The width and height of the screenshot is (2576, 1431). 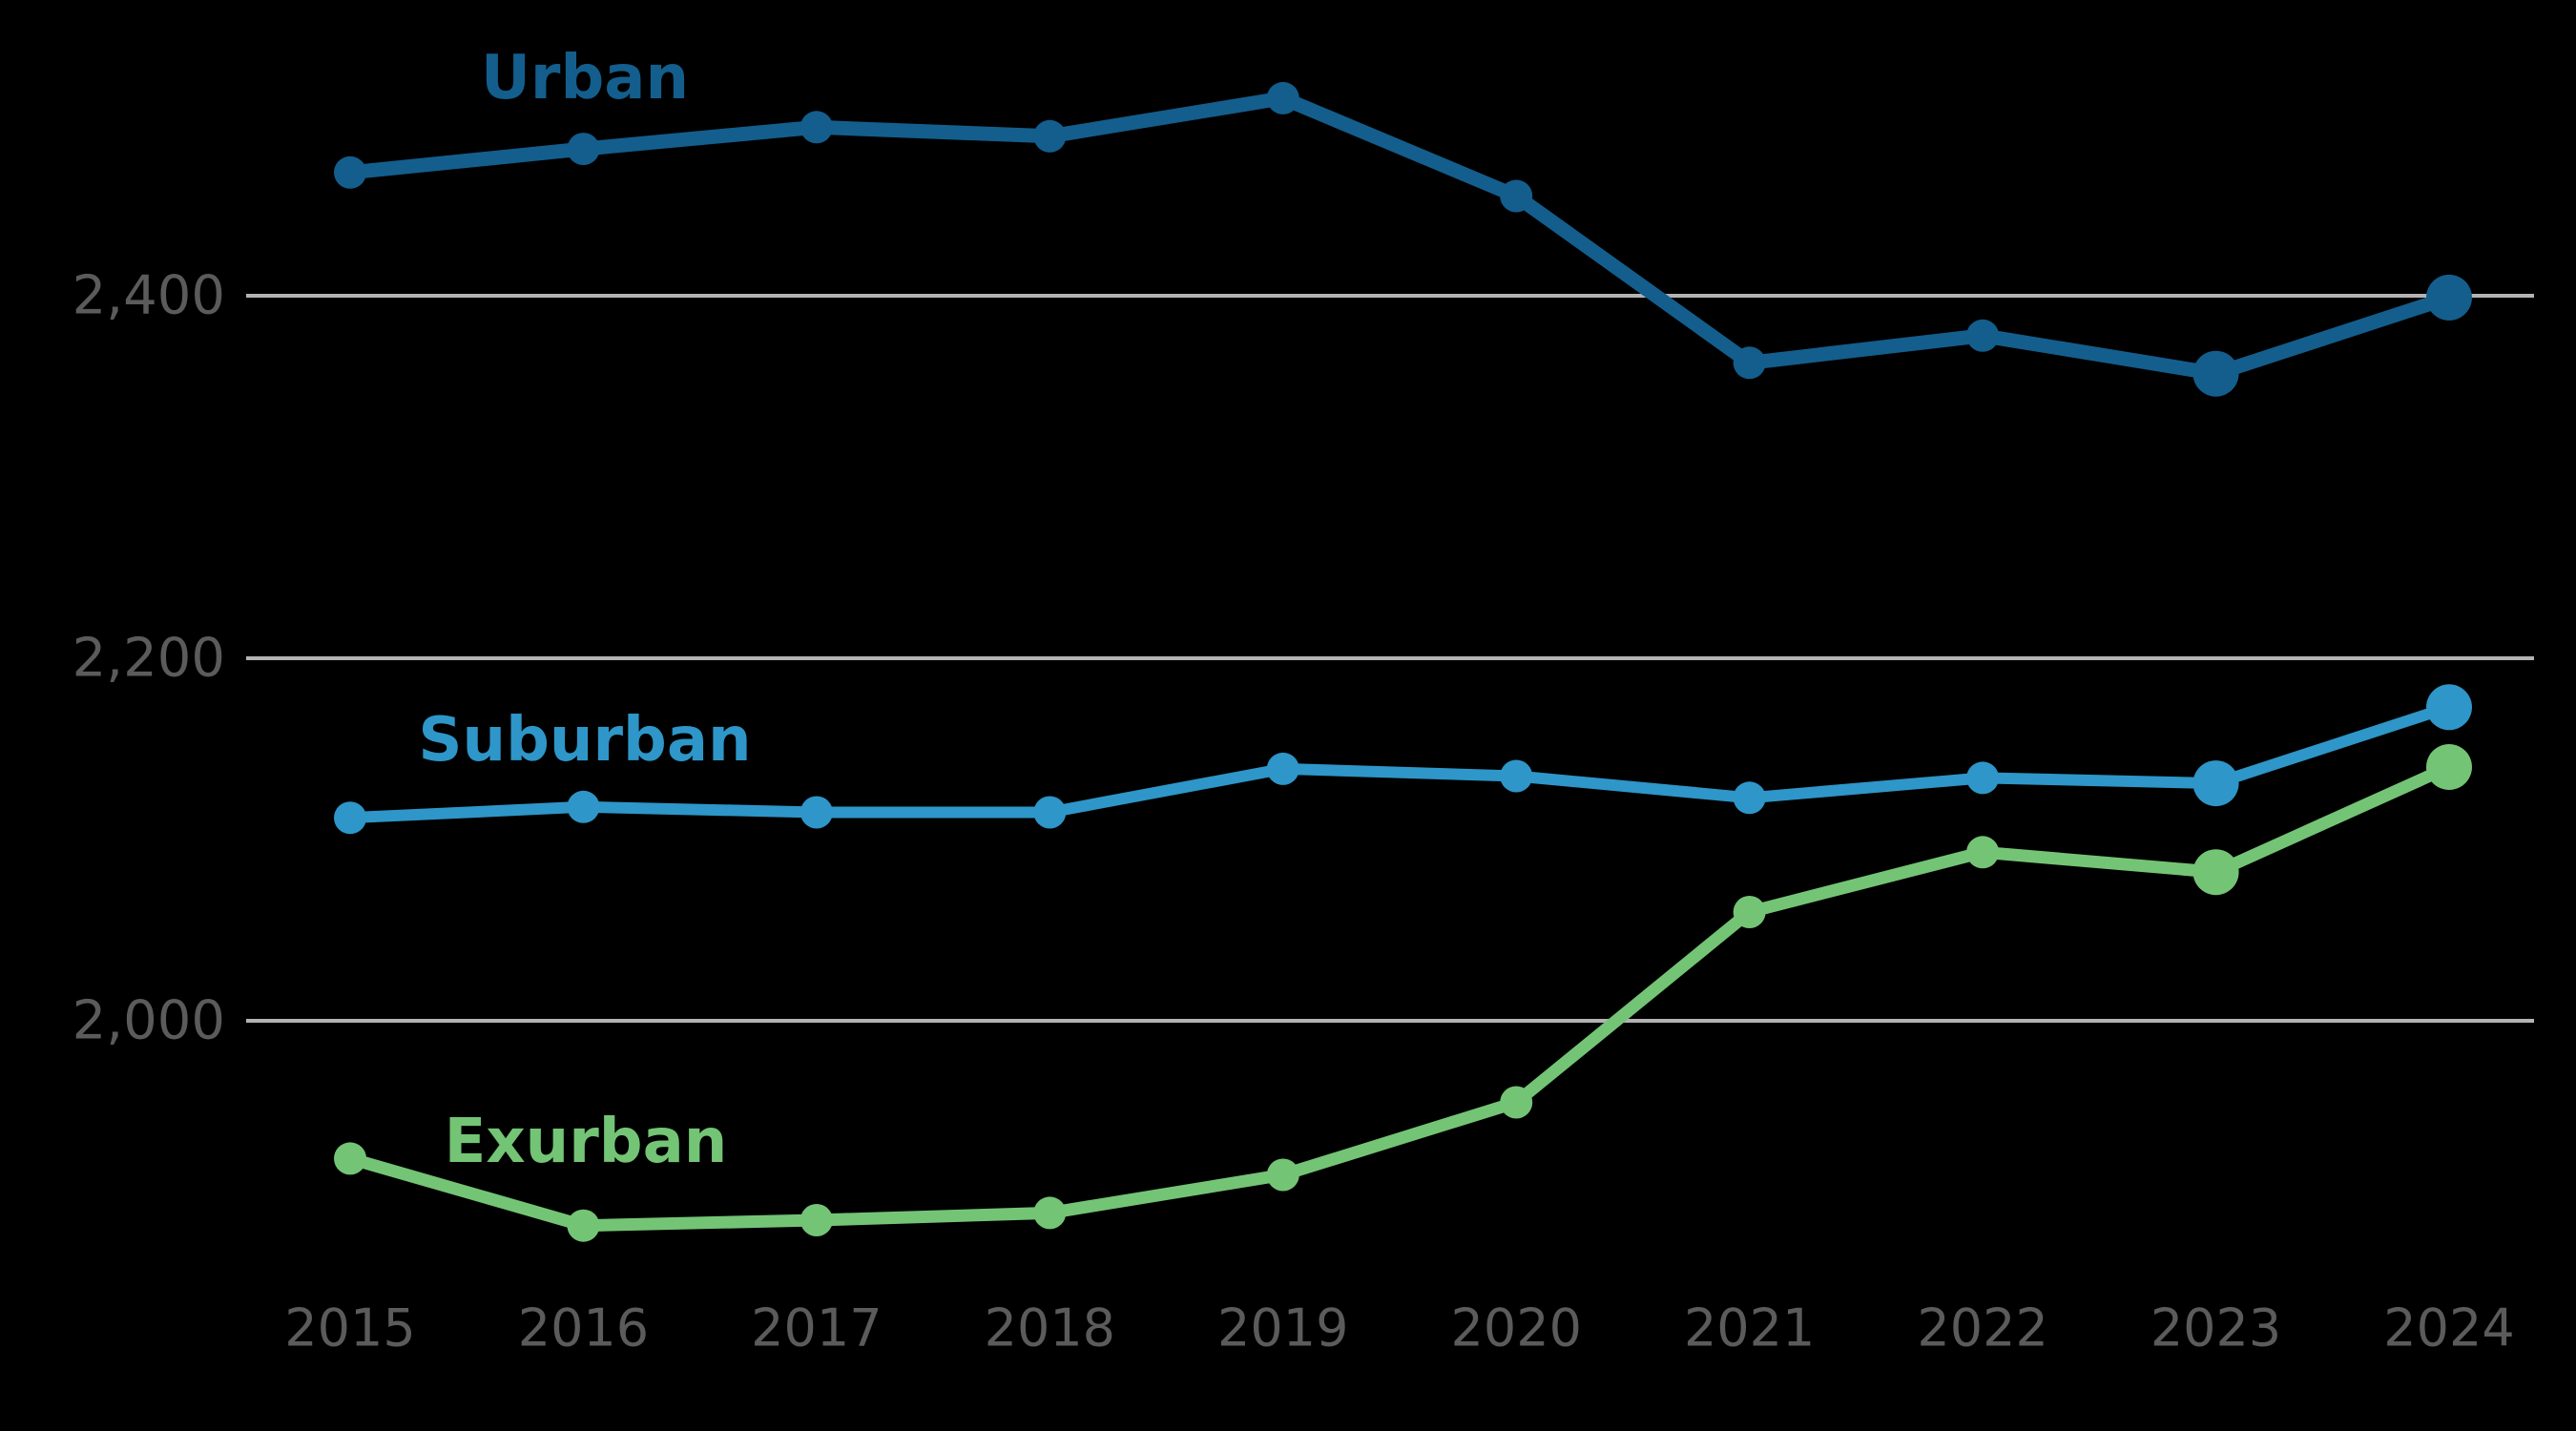 I want to click on data-point-exurban-2015, so click(x=350, y=1158).